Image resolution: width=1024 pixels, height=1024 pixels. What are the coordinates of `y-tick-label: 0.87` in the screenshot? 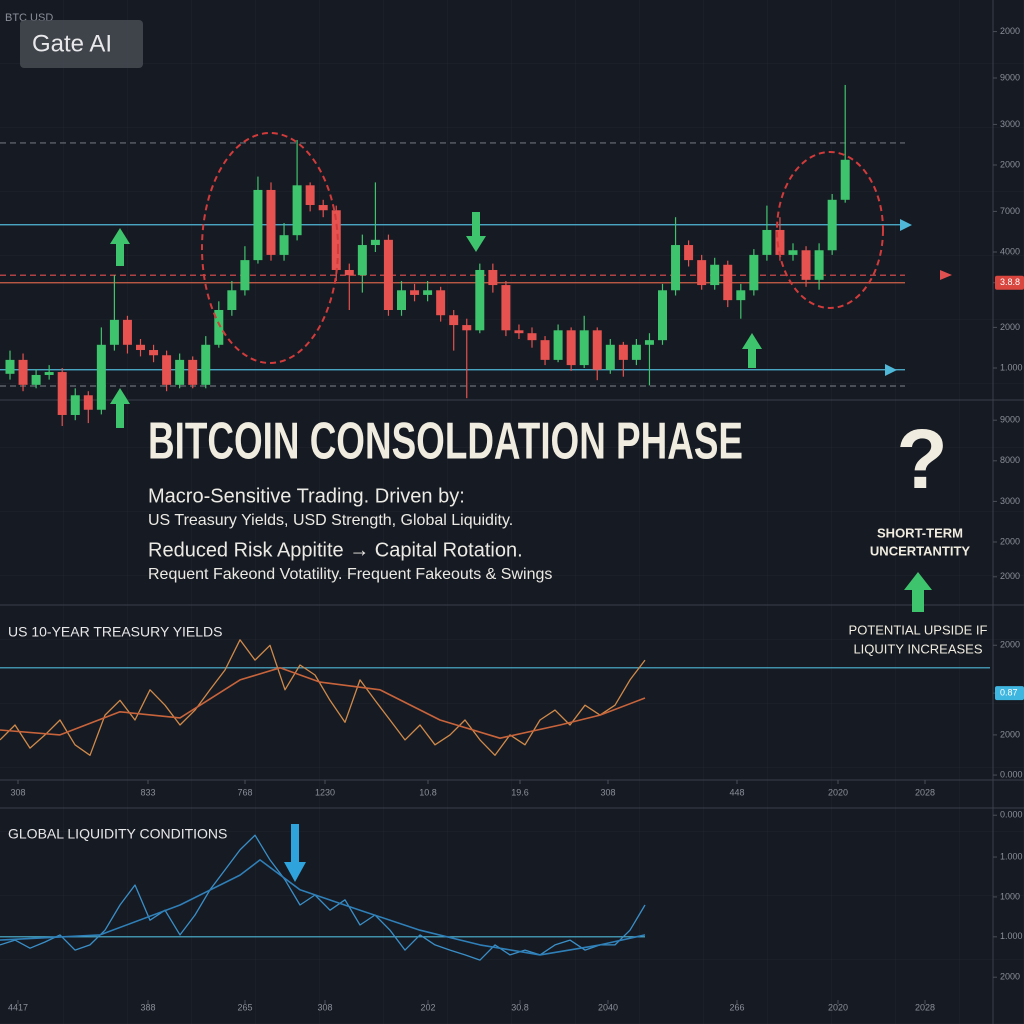 It's located at (1009, 692).